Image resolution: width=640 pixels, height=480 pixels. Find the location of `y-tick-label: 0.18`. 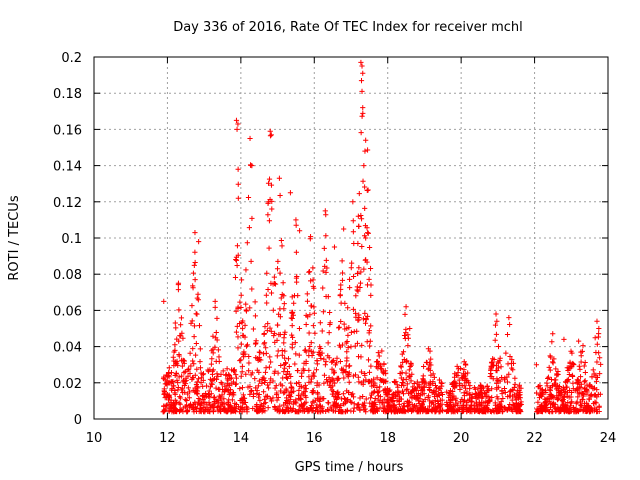

y-tick-label: 0.18 is located at coordinates (67, 94).